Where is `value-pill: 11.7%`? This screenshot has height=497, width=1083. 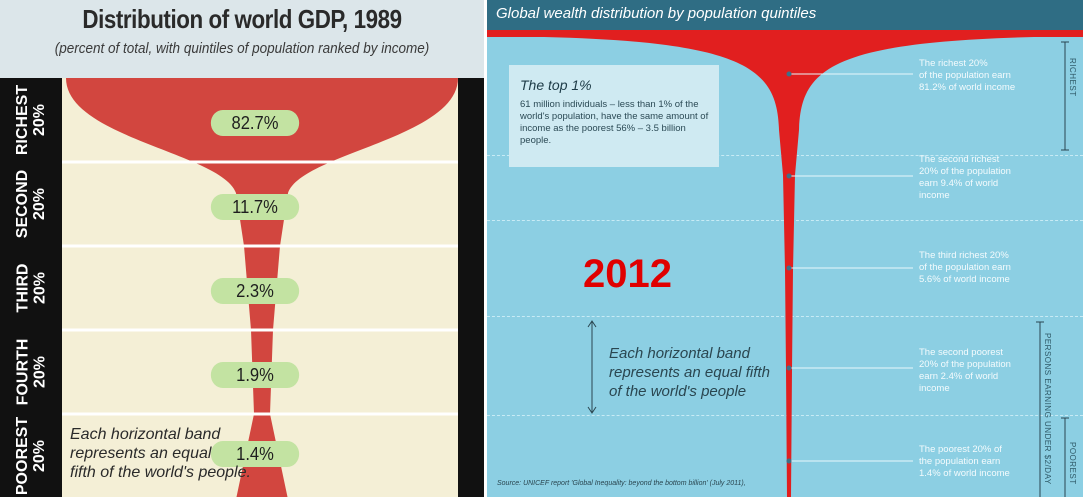 value-pill: 11.7% is located at coordinates (255, 207).